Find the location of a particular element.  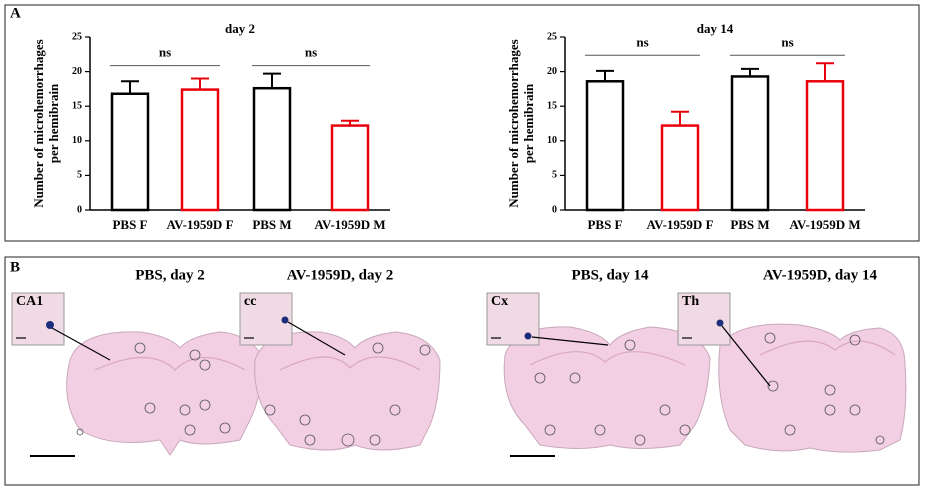

panel-label: B is located at coordinates (15, 267).